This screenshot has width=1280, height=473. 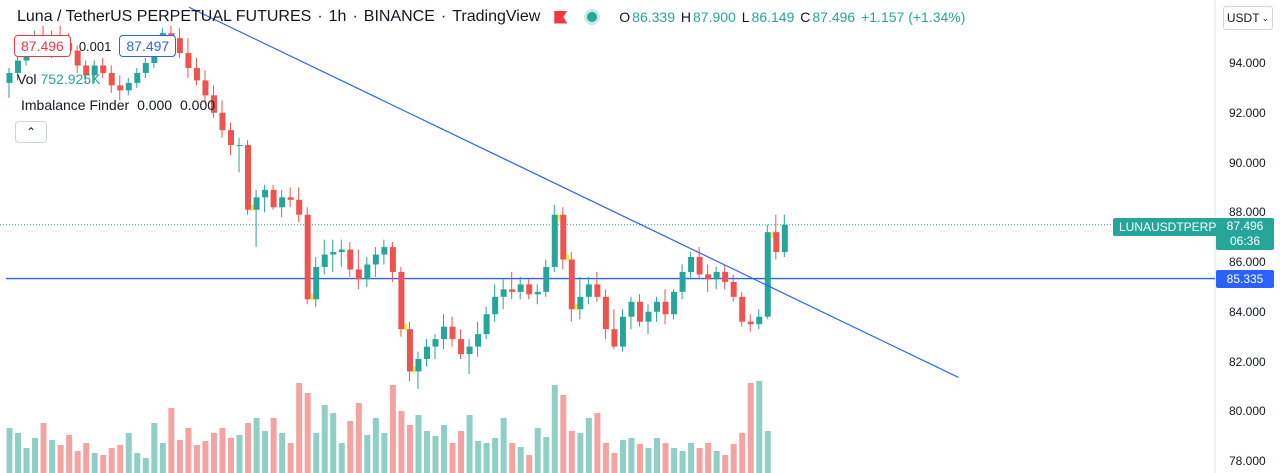 I want to click on horizontal-line-price-label: 85.335, so click(x=1245, y=279).